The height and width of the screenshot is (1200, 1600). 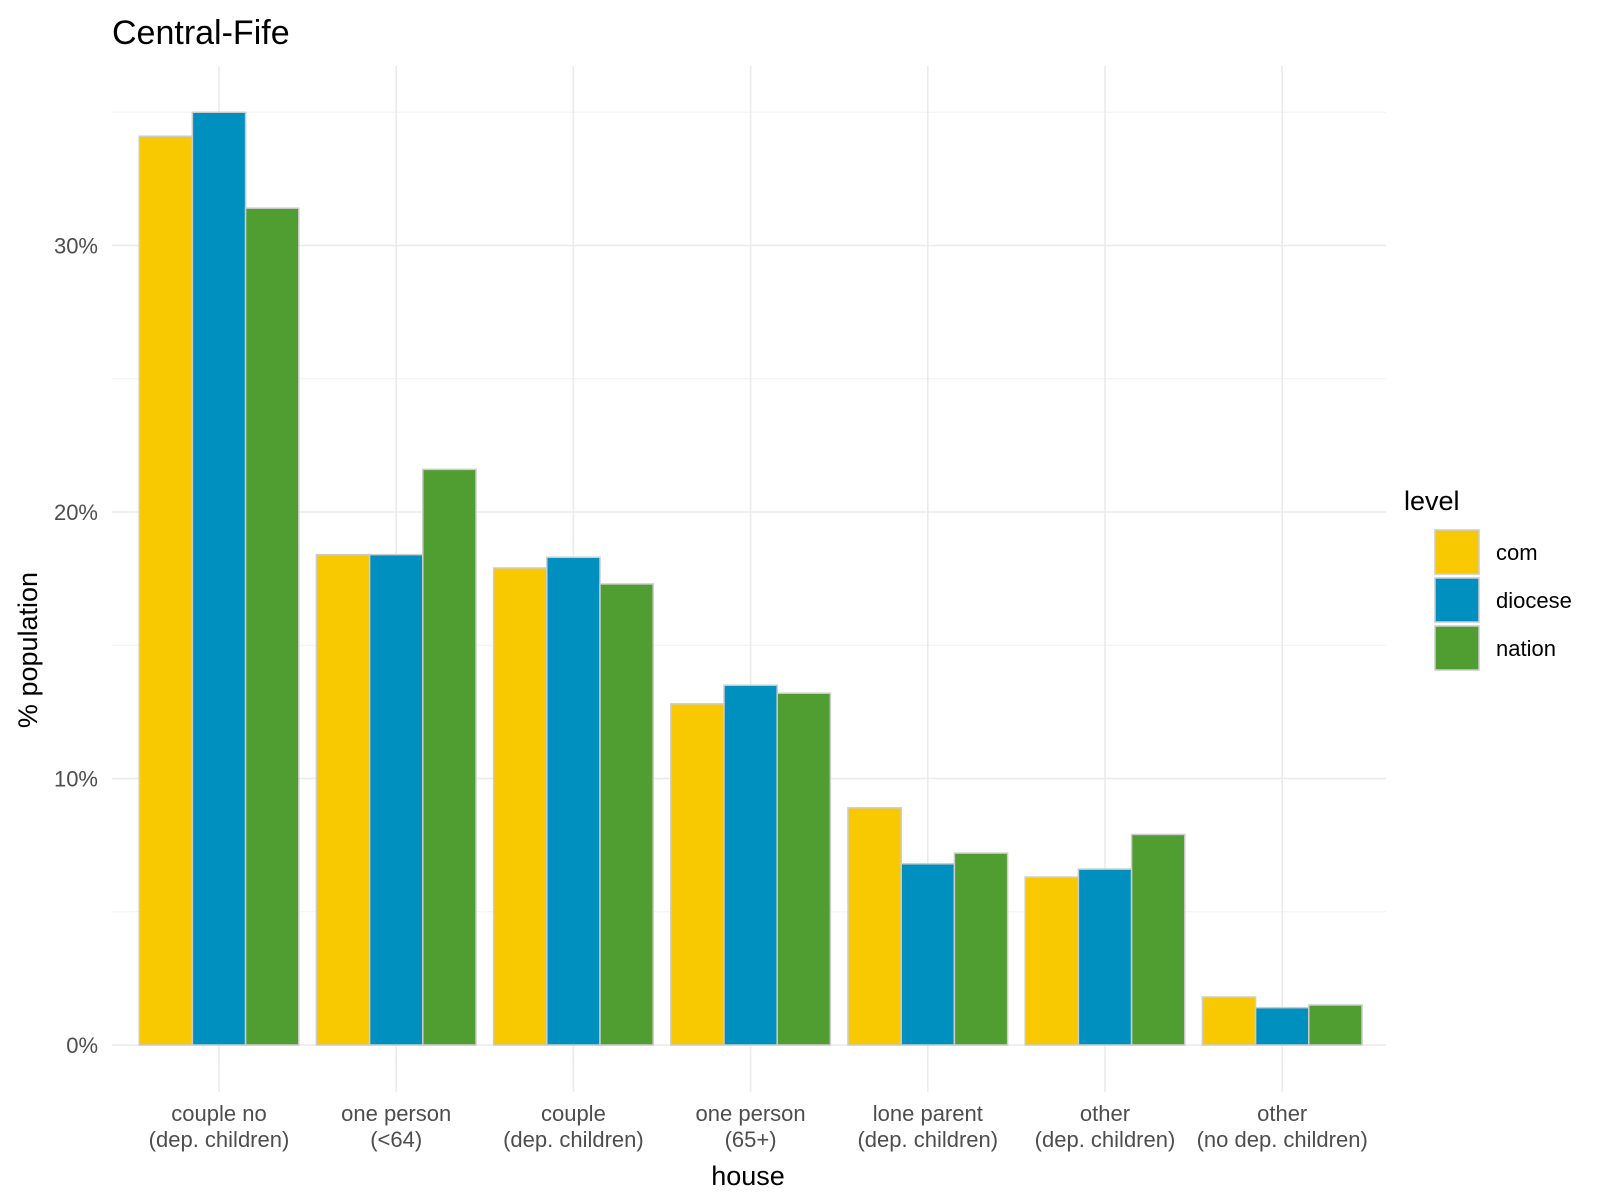 What do you see at coordinates (396, 1126) in the screenshot?
I see `x-tick-label: one person (<64)` at bounding box center [396, 1126].